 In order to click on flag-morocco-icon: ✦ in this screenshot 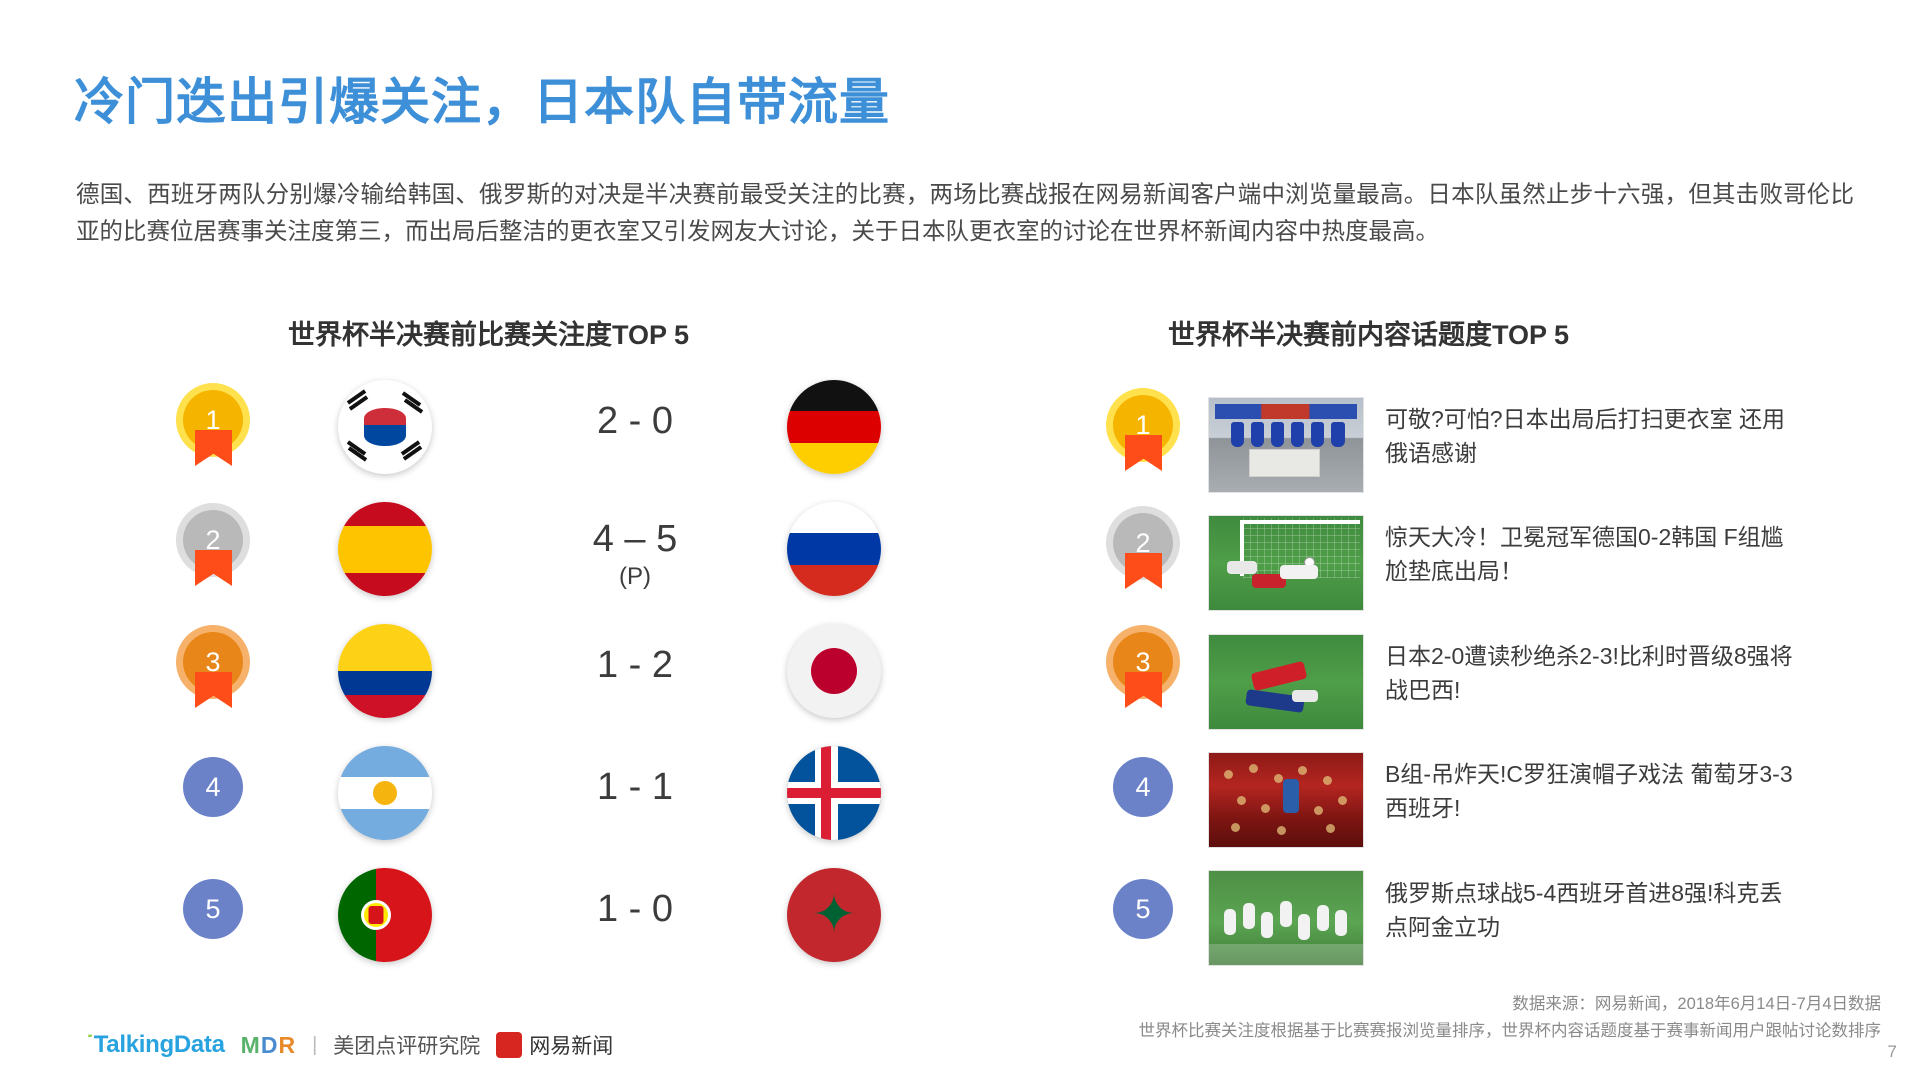, I will do `click(834, 915)`.